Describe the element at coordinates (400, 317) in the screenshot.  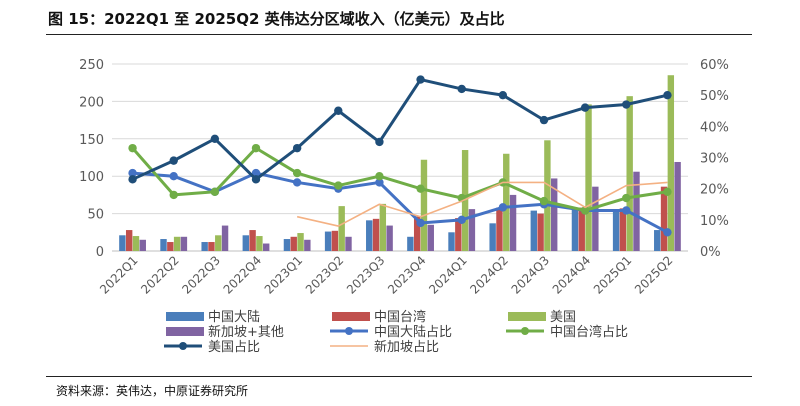
I see `legend-label: 中国台湾` at that location.